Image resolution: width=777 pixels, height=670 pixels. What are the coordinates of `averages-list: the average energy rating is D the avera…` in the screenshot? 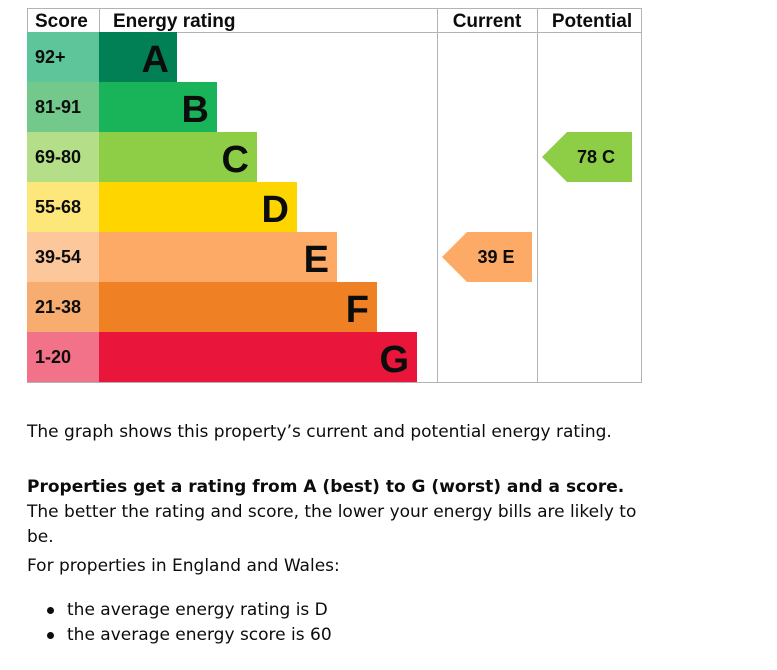 It's located at (179, 623).